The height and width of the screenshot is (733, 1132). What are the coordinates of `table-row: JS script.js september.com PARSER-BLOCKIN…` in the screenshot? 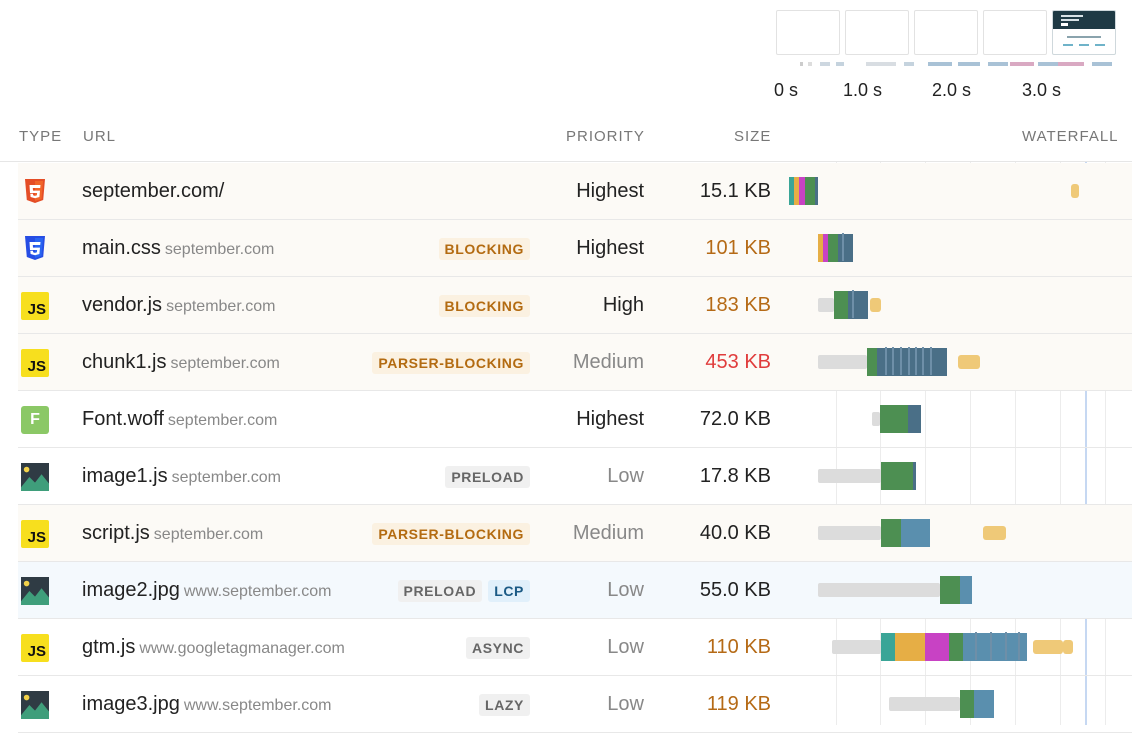 It's located at (575, 533).